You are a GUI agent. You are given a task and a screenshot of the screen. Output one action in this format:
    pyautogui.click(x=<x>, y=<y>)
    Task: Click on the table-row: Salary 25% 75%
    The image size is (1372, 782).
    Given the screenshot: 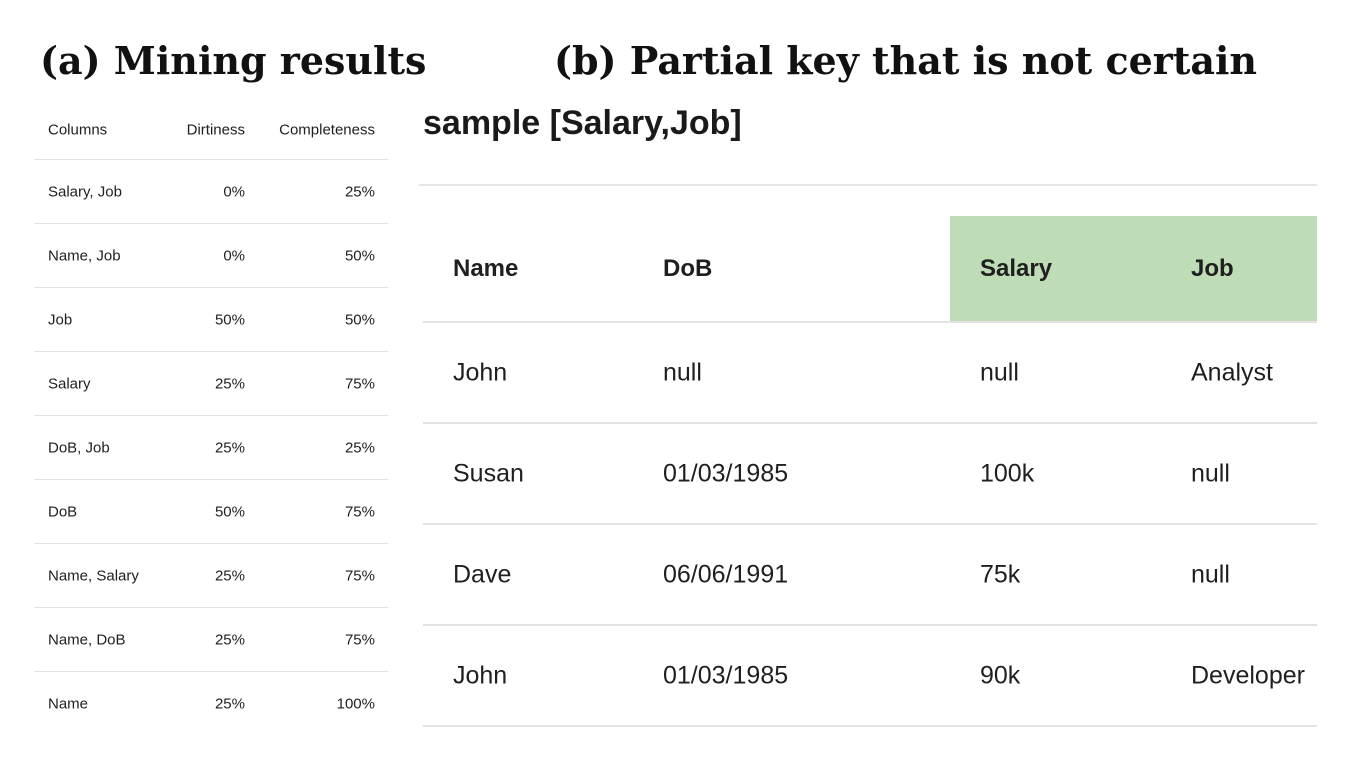 What is the action you would take?
    pyautogui.click(x=211, y=384)
    